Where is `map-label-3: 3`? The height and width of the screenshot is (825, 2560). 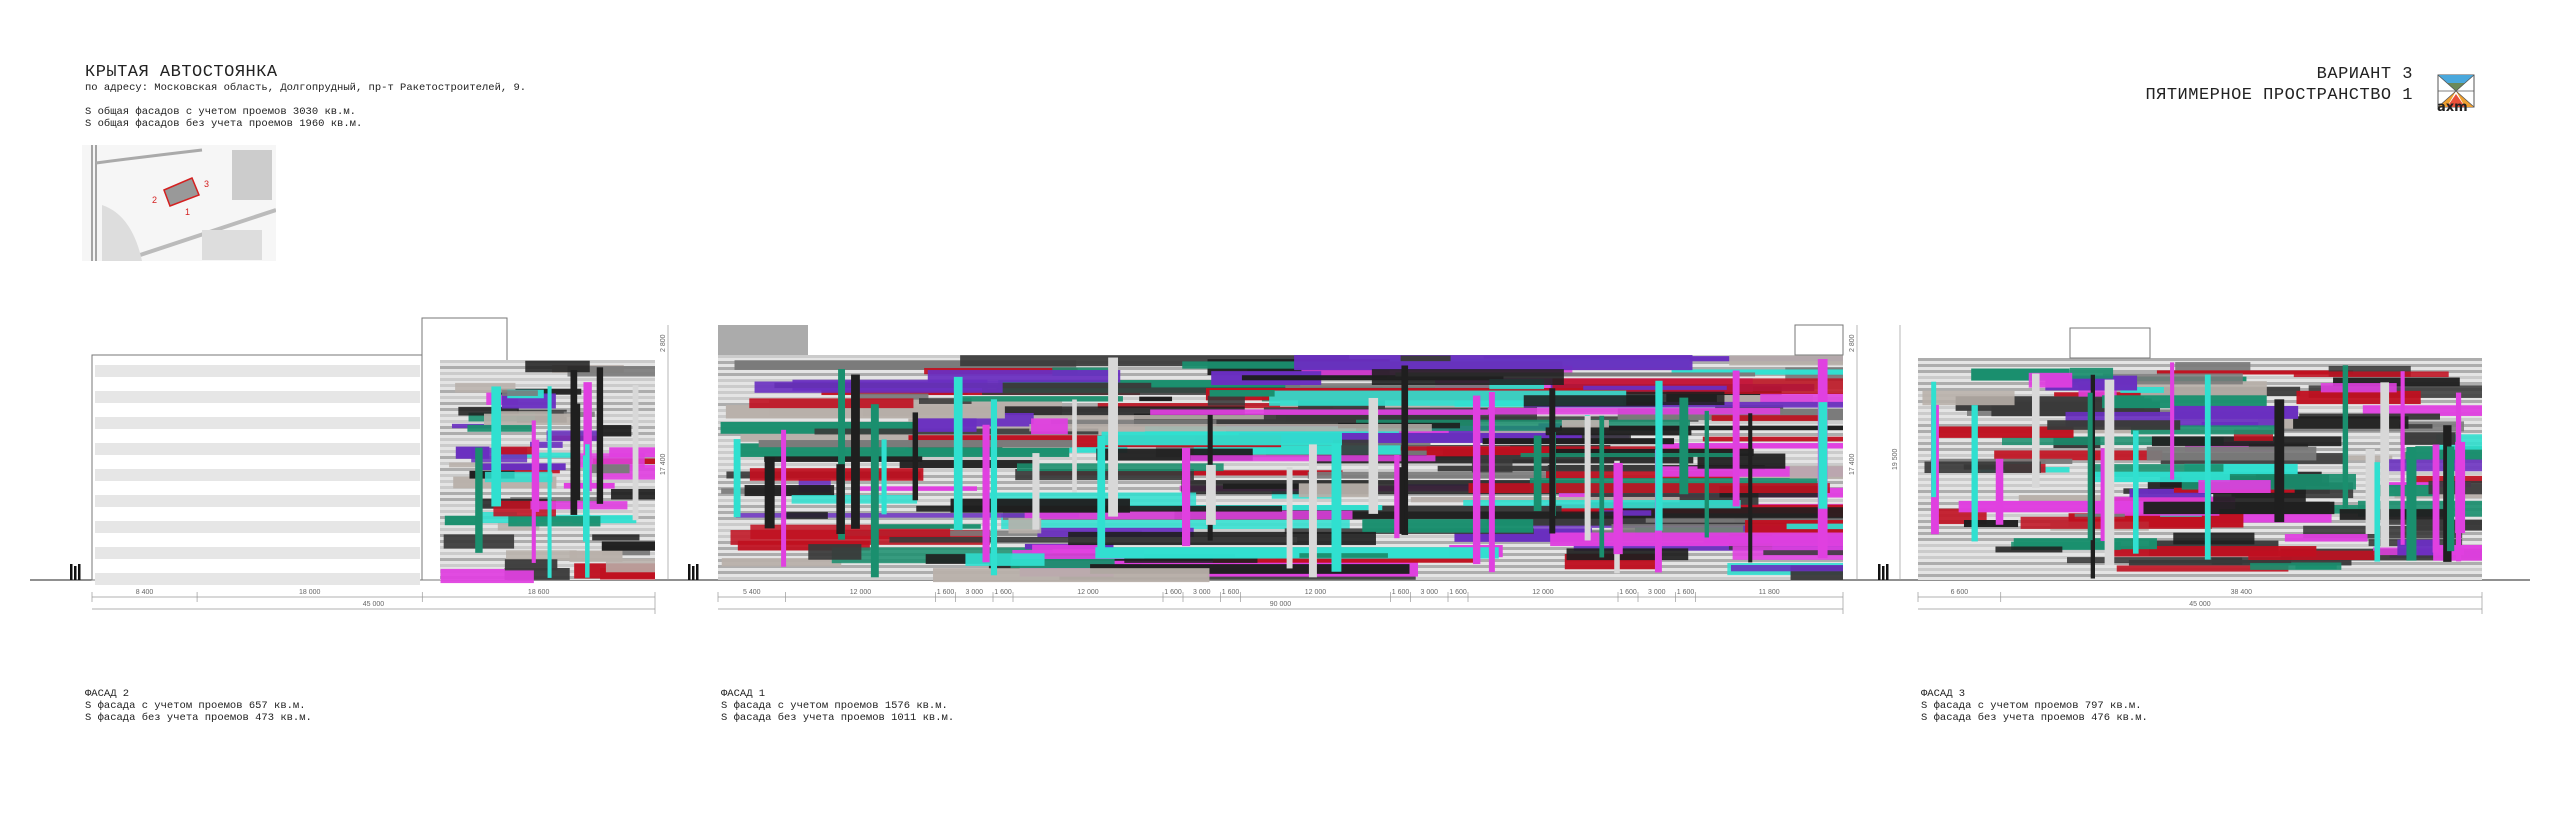
map-label-3: 3 is located at coordinates (206, 184).